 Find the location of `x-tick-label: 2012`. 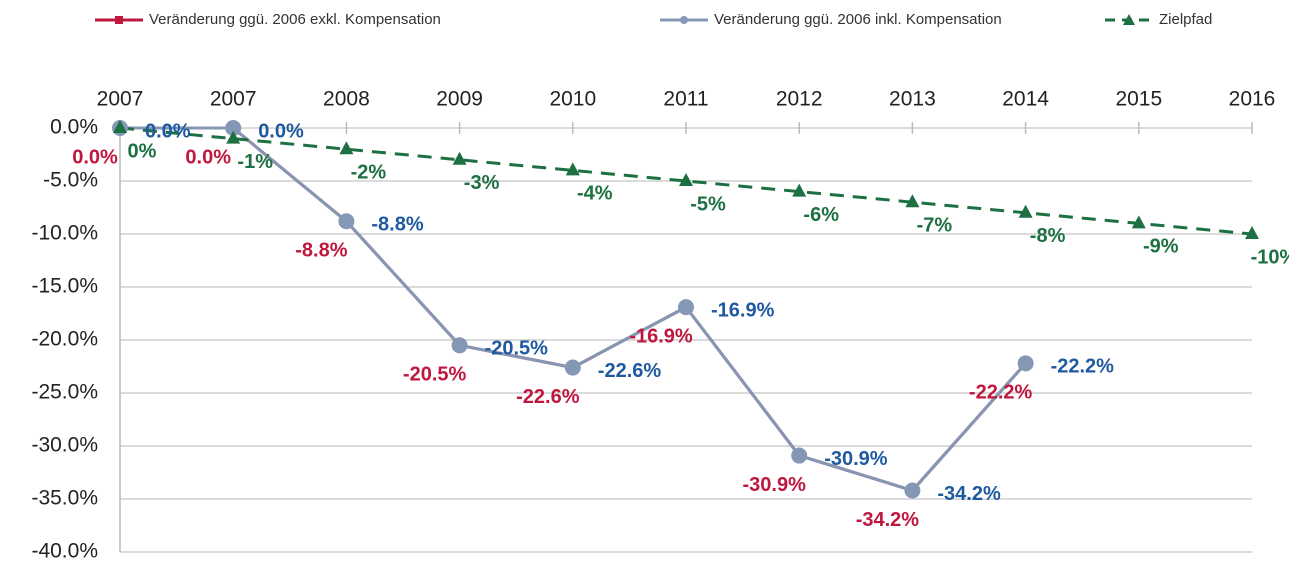

x-tick-label: 2012 is located at coordinates (799, 99).